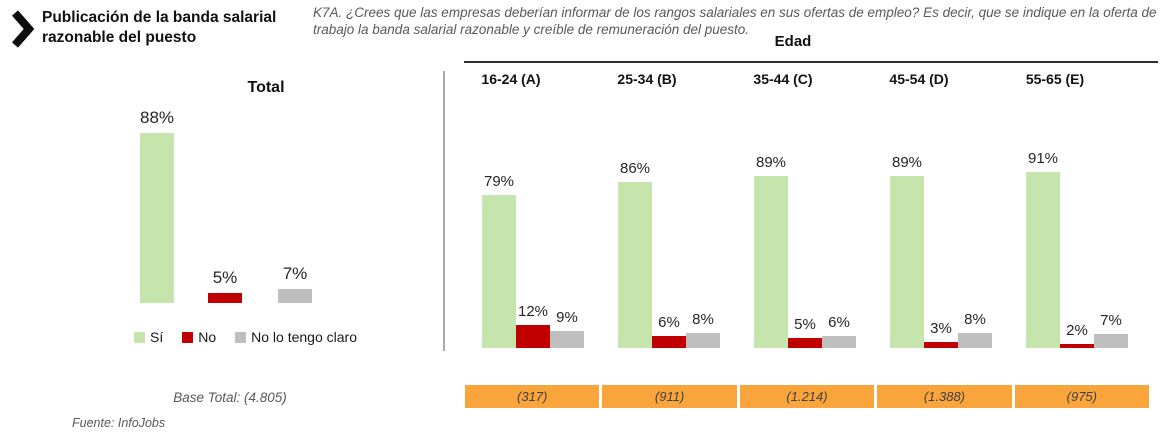 This screenshot has width=1161, height=436. Describe the element at coordinates (941, 328) in the screenshot. I see `bar-value-label-no-3: 3%` at that location.